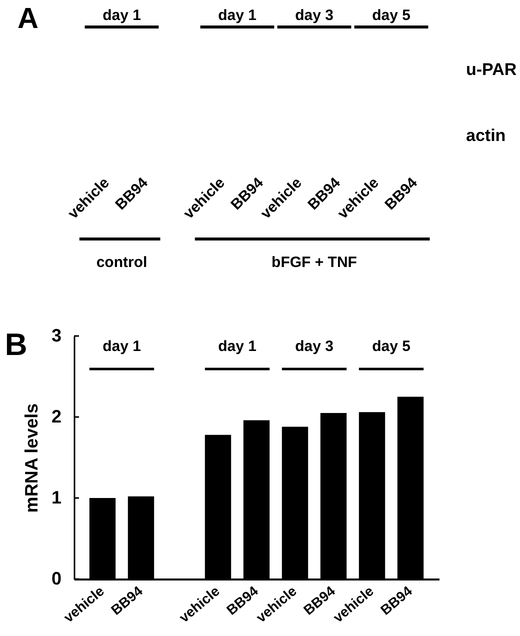 This screenshot has height=636, width=520. Describe the element at coordinates (56, 578) in the screenshot. I see `y-tick-label: 0` at that location.